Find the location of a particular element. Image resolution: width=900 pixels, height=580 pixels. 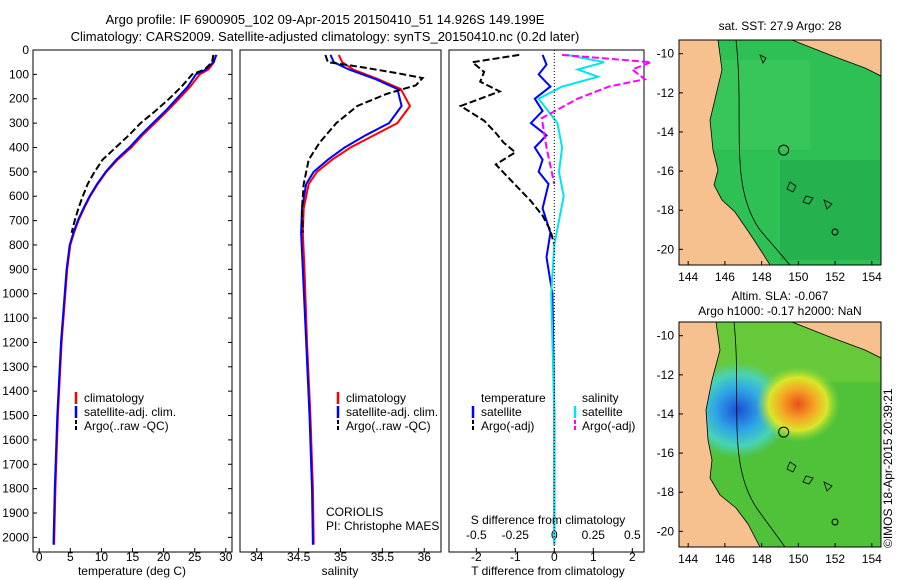

sla-png-land is located at coordinates (836, 340).